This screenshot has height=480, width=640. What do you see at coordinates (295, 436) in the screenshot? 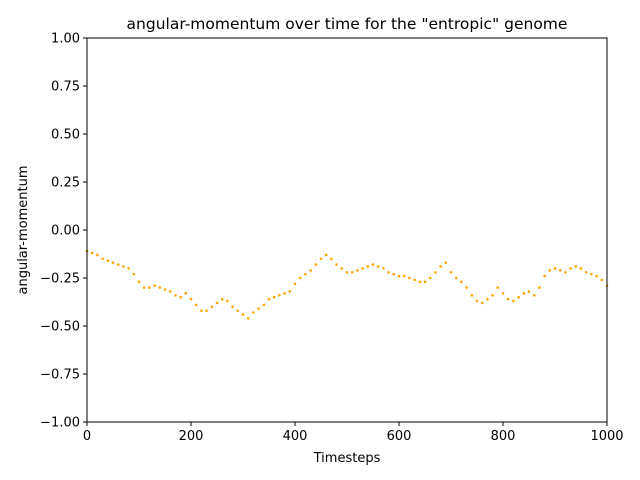
I see `x-tick-label: 400` at bounding box center [295, 436].